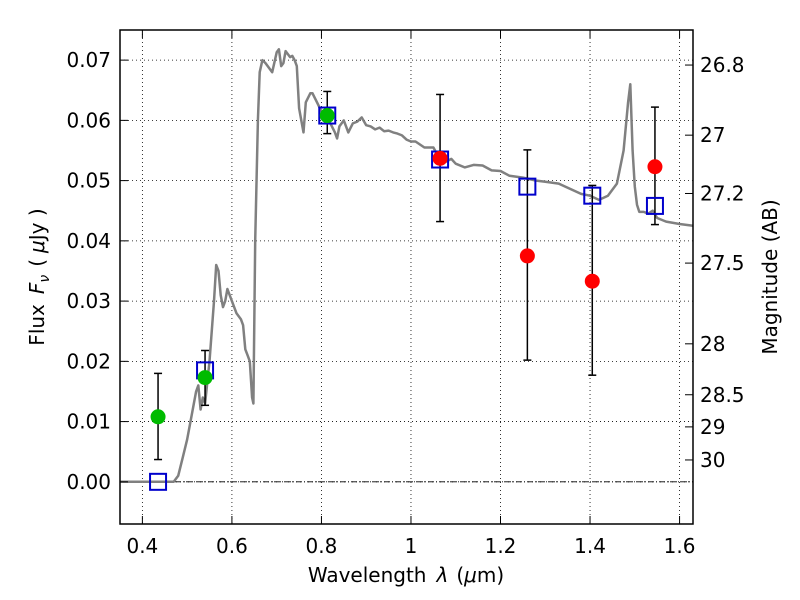 This screenshot has width=800, height=600. Describe the element at coordinates (712, 460) in the screenshot. I see `y2-tick-label: 30` at that location.